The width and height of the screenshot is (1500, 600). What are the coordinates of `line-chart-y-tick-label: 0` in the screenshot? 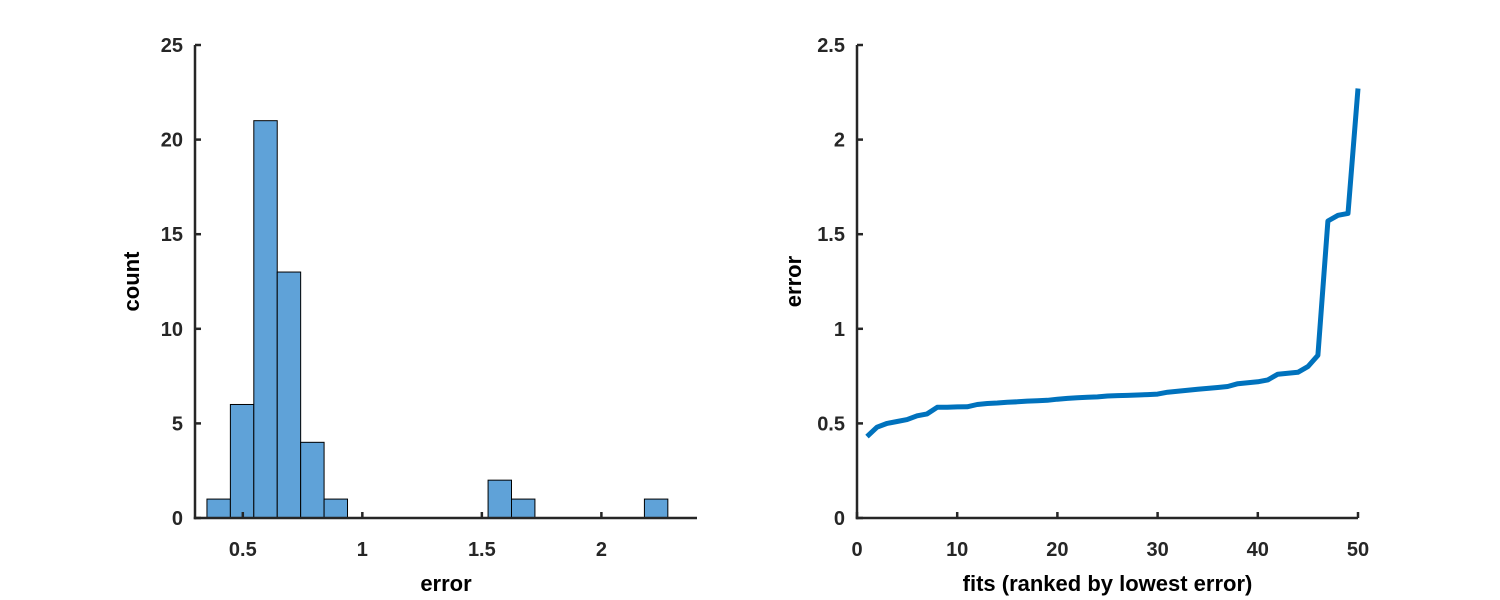 It's located at (839, 519).